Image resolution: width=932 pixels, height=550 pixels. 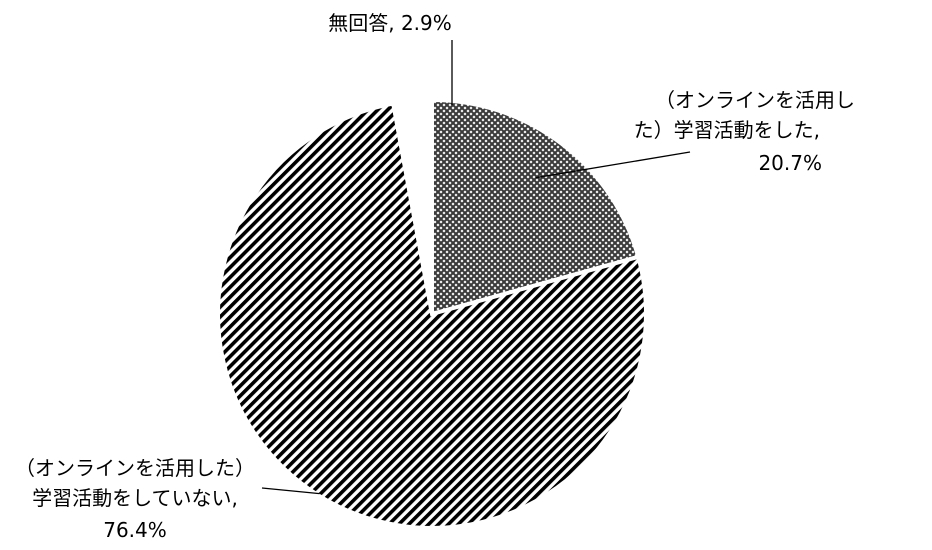 What do you see at coordinates (727, 130) in the screenshot?
I see `label-did-online-learning-line-2: た）学習活動をした,` at bounding box center [727, 130].